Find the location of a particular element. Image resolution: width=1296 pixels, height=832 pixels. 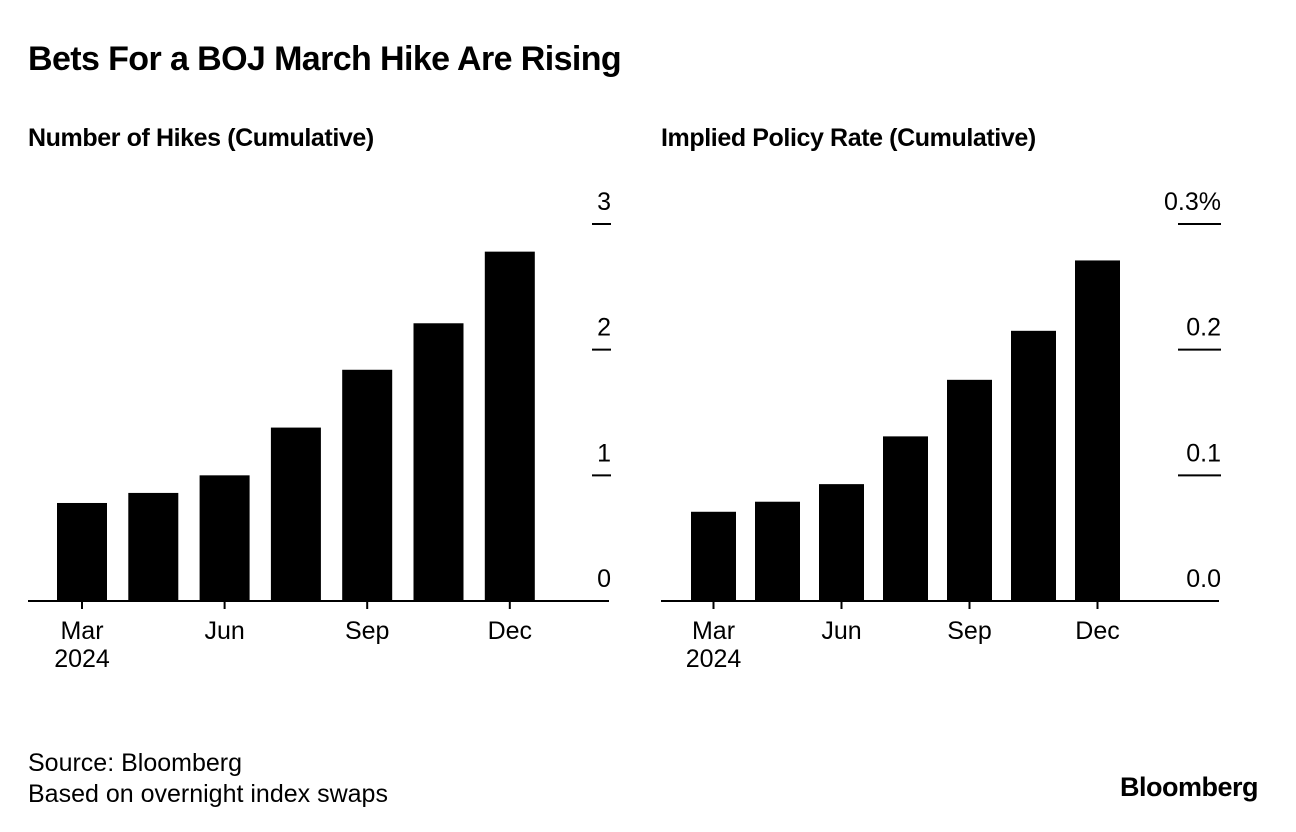

right-chart-title: Implied Policy Rate (Cumulative) is located at coordinates (848, 138).